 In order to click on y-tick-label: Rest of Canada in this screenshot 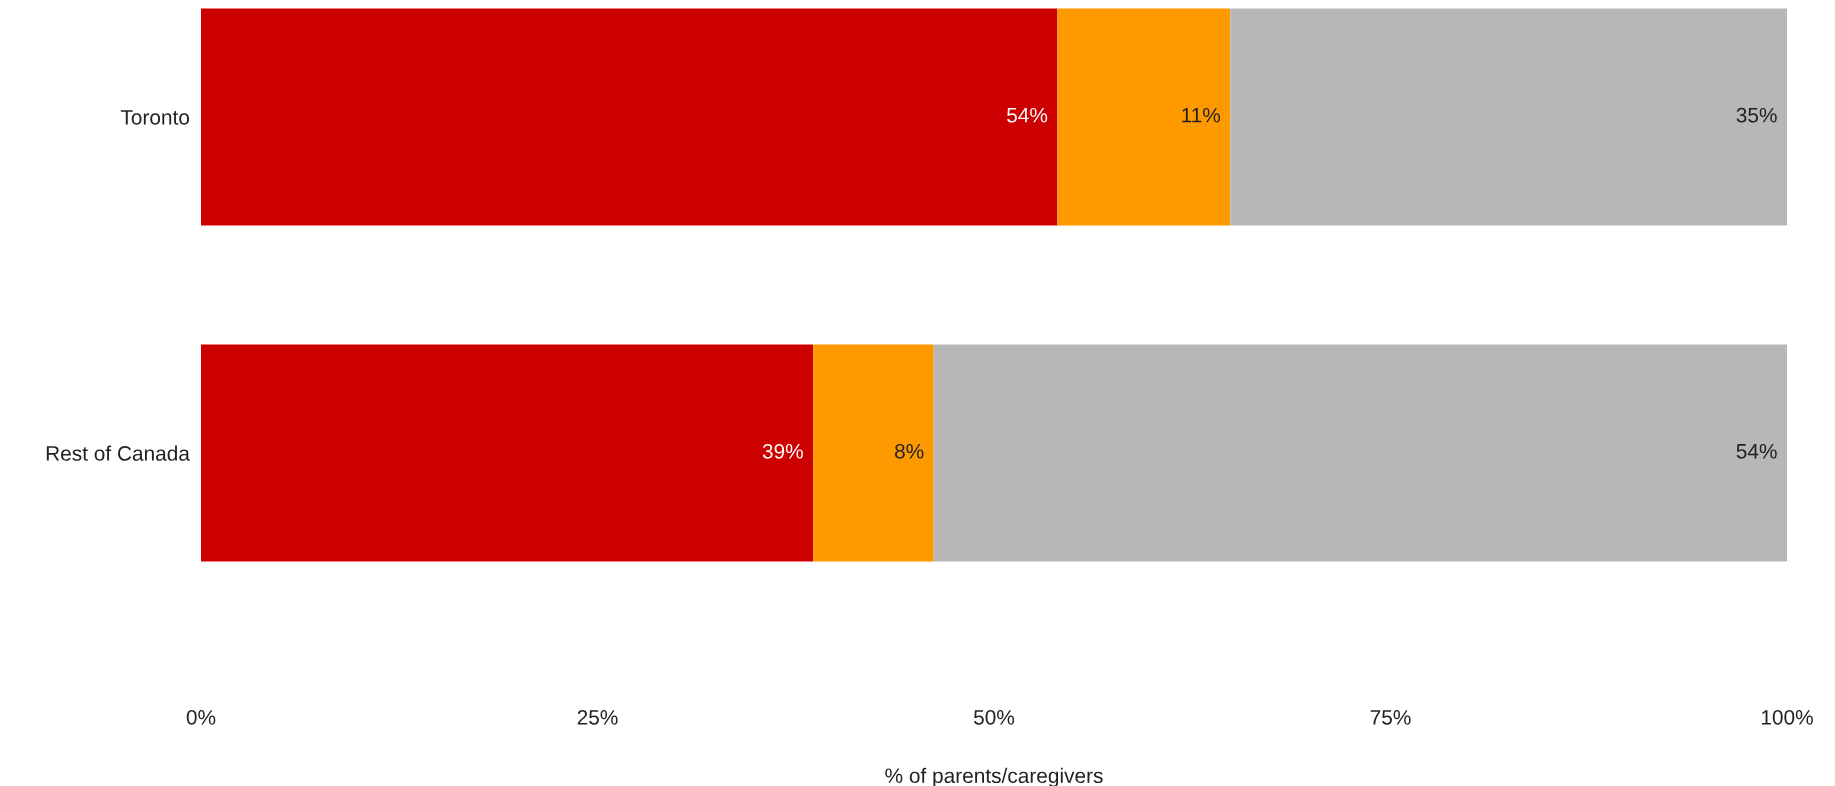, I will do `click(118, 453)`.